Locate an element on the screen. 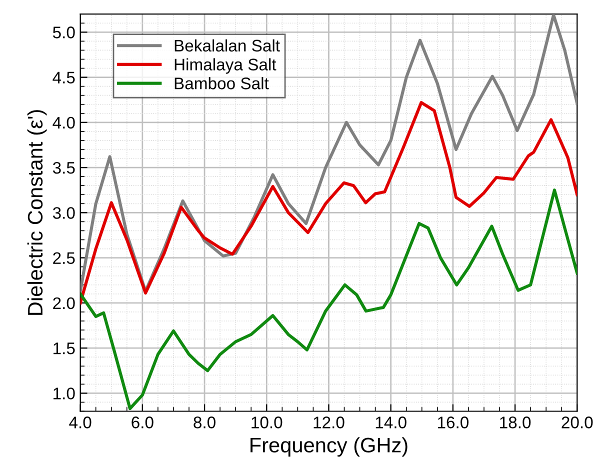 Image resolution: width=595 pixels, height=470 pixels. x-tick-label: 14.0 is located at coordinates (391, 422).